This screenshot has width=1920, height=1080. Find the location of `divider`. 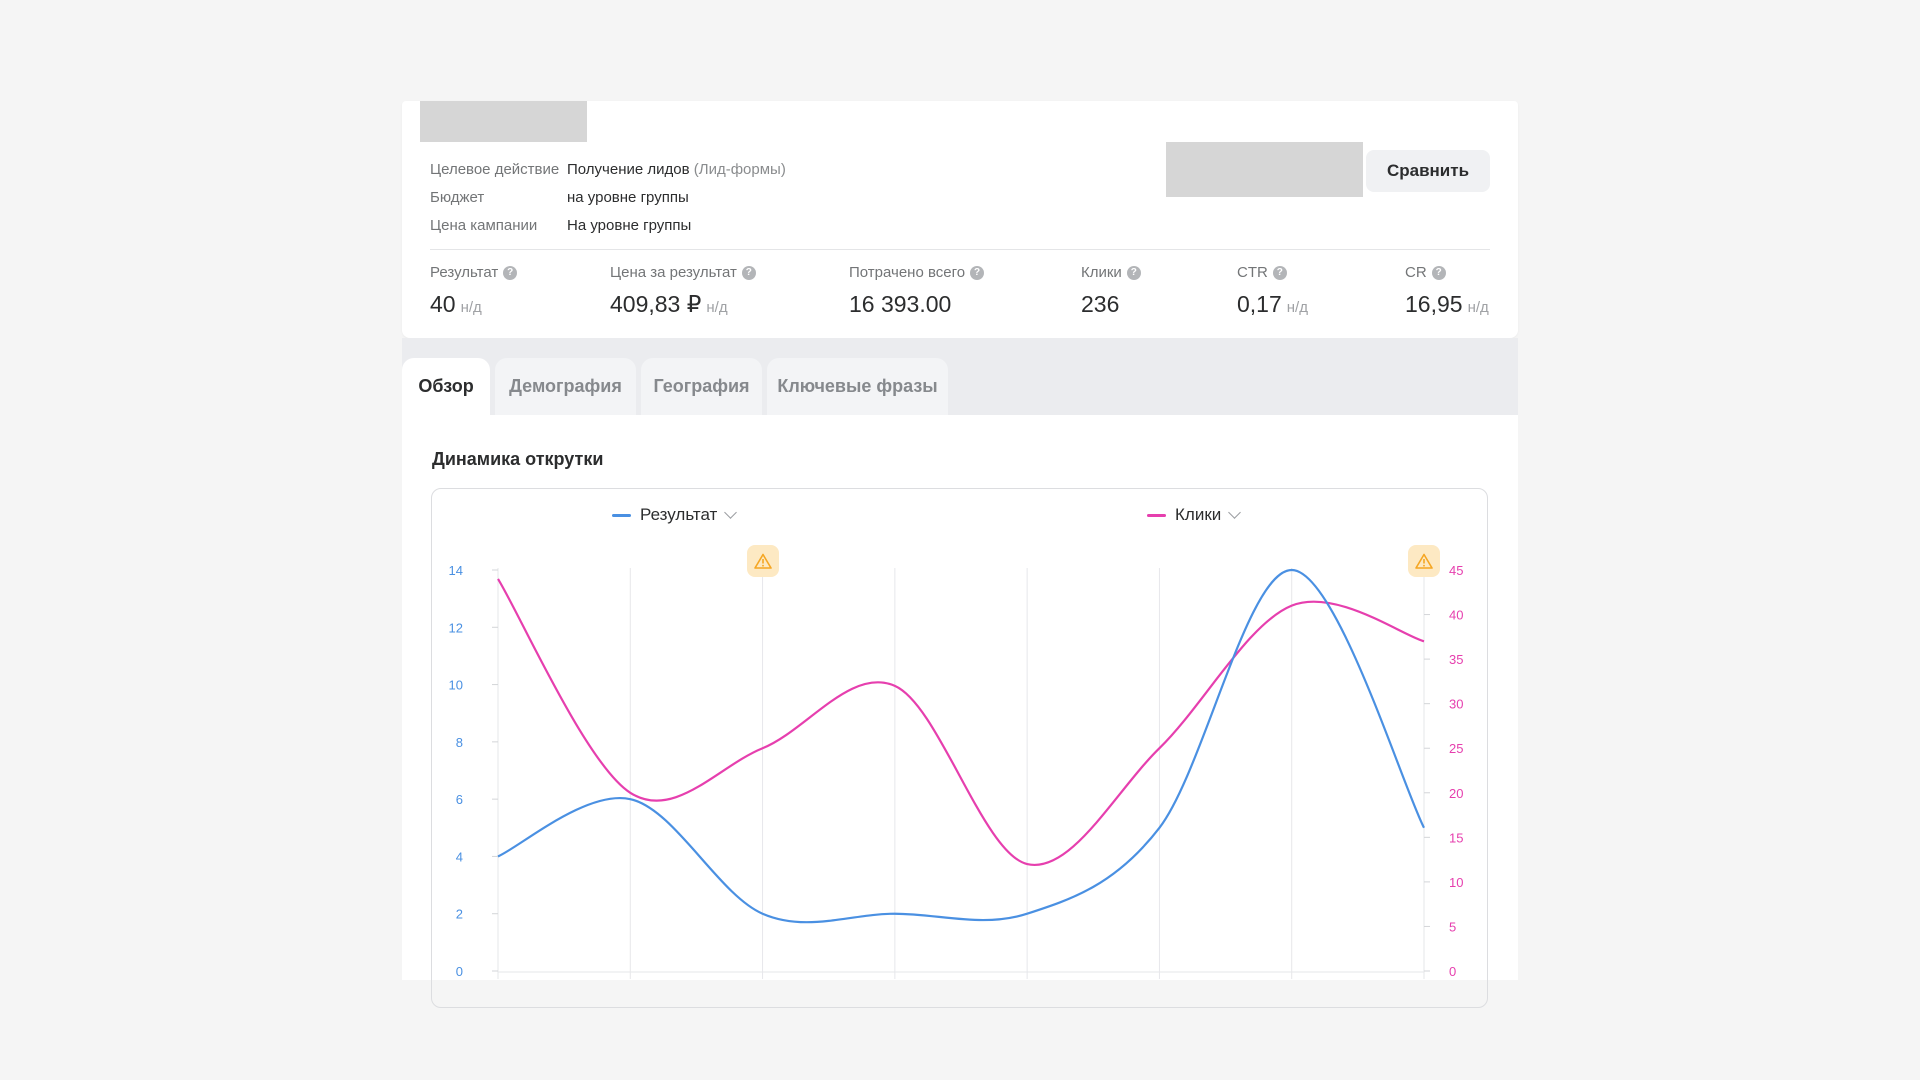

divider is located at coordinates (960, 249).